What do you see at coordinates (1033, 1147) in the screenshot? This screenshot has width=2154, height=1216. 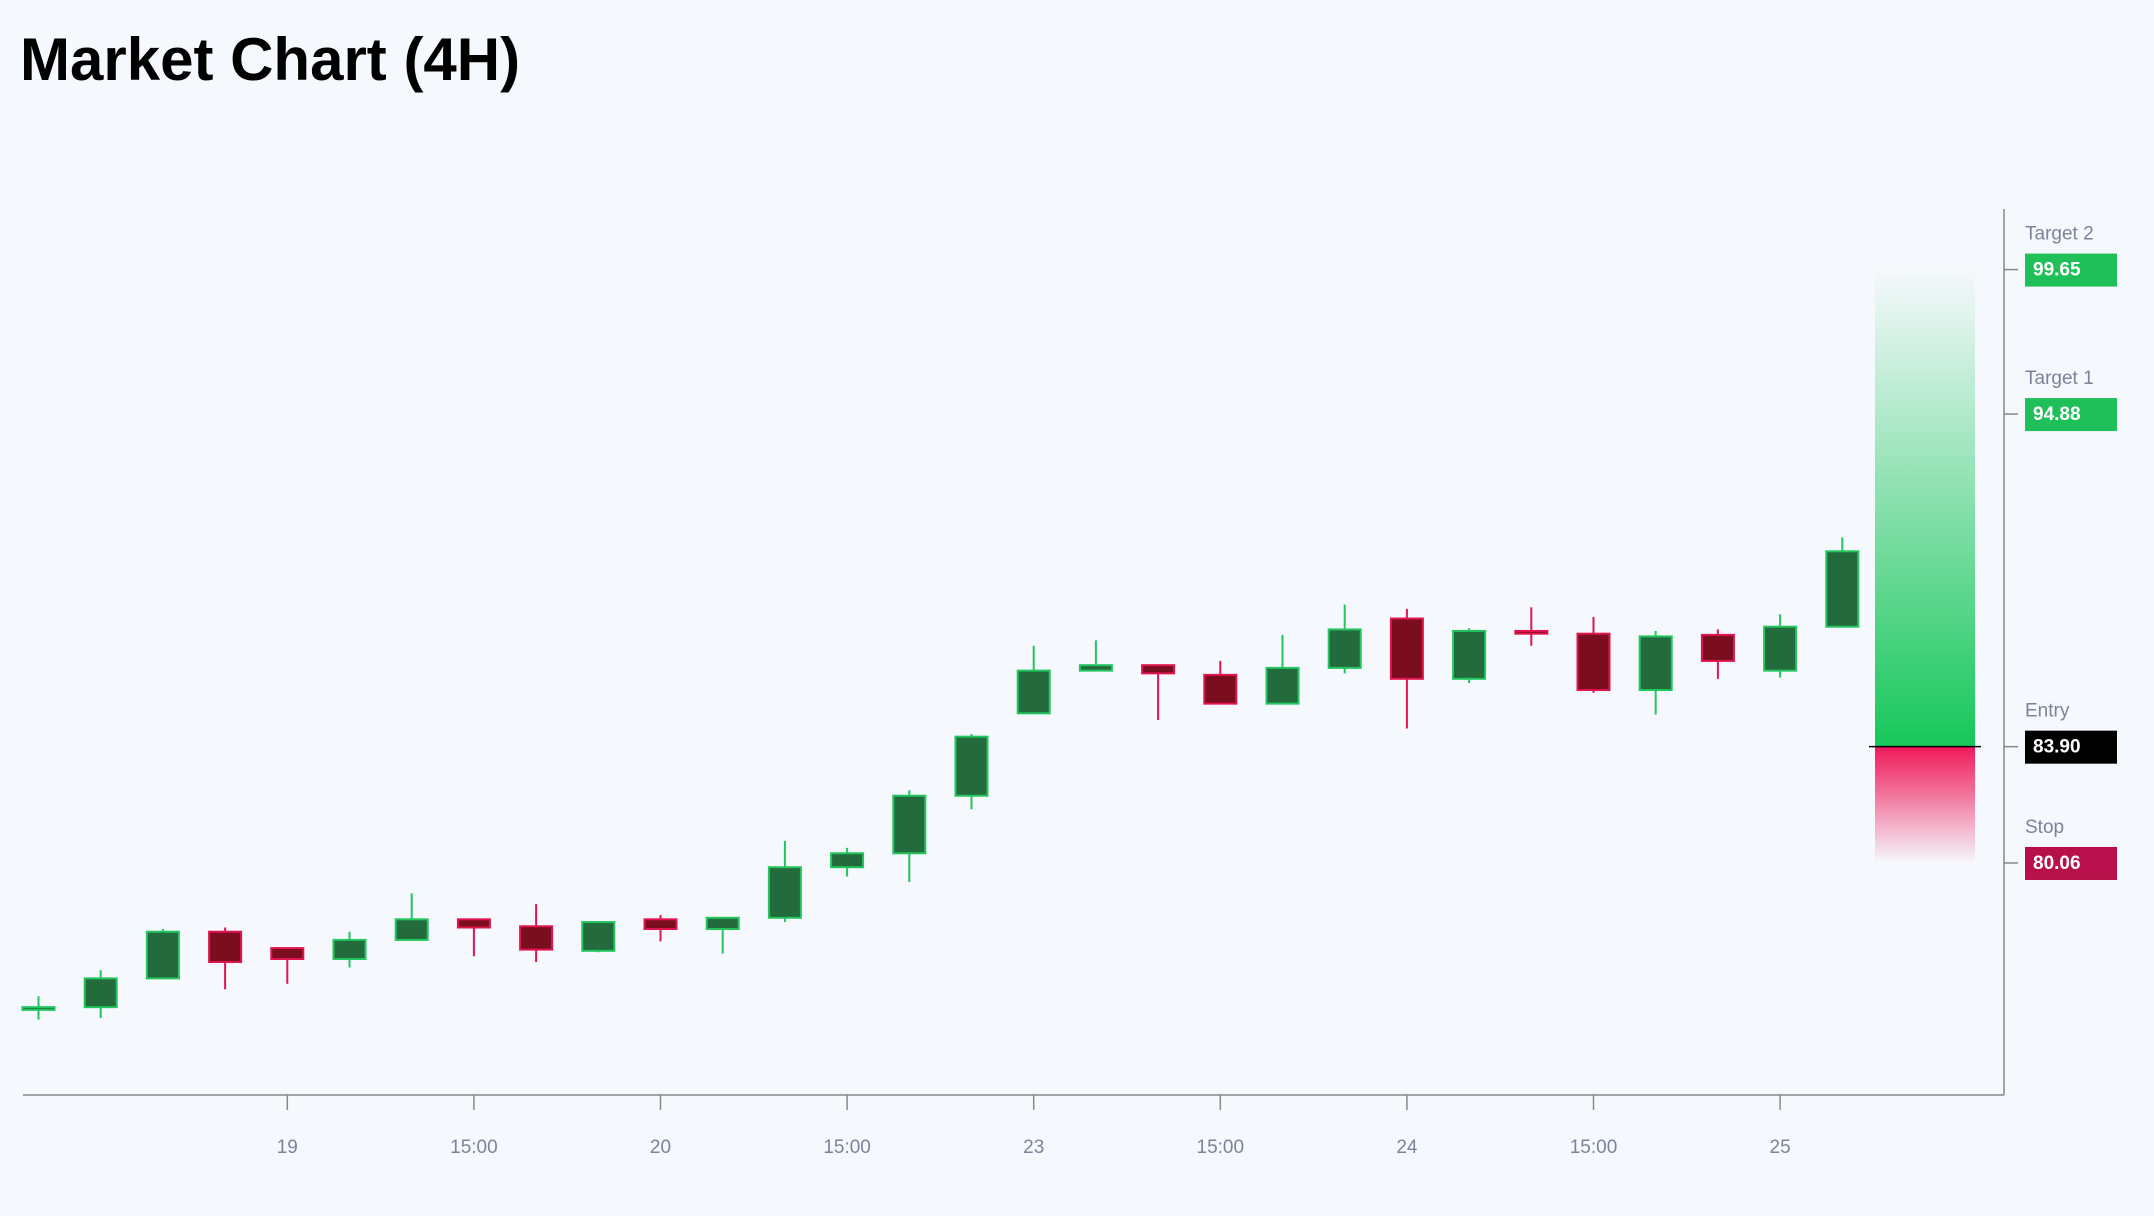 I see `x-tick-label: 23` at bounding box center [1033, 1147].